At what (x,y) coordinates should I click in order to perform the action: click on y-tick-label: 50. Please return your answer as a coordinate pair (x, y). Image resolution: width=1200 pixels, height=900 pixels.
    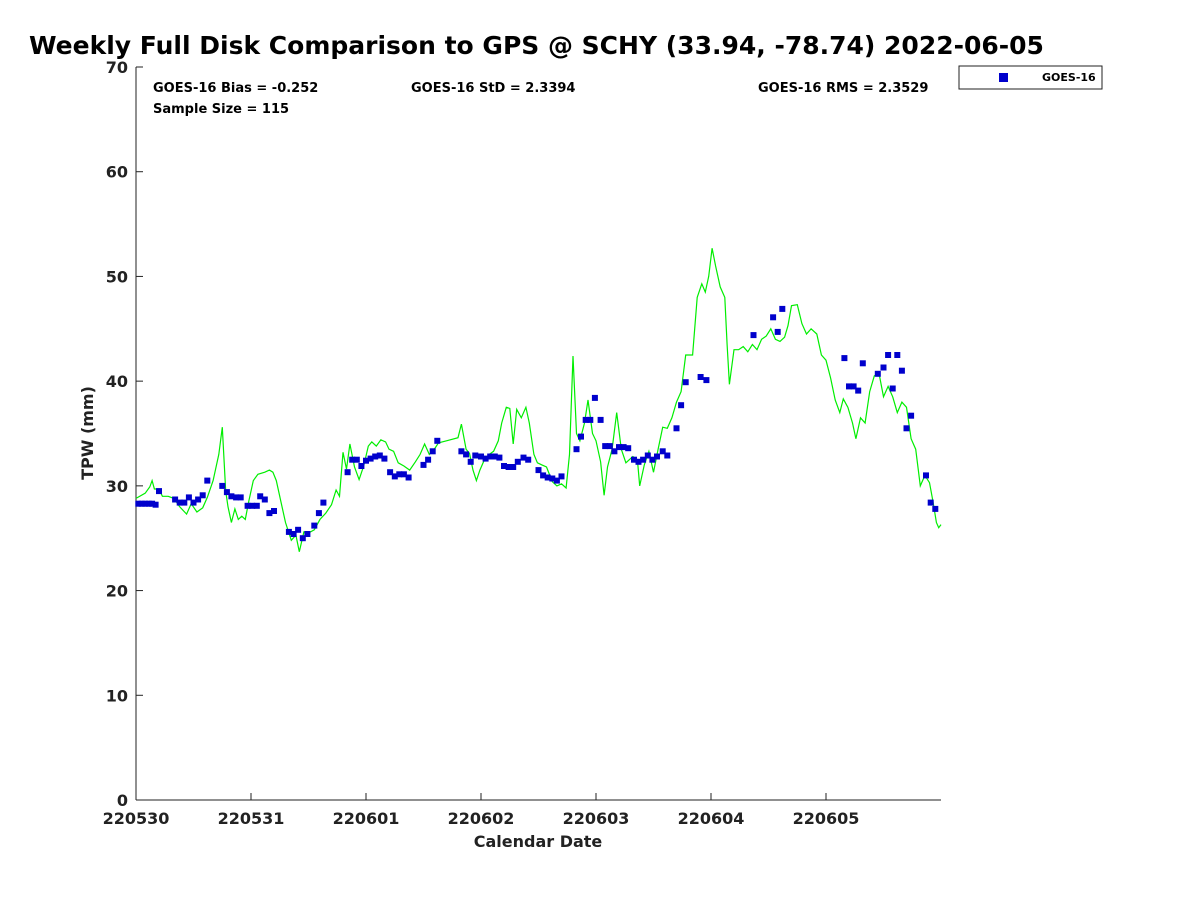
    Looking at the image, I should click on (117, 276).